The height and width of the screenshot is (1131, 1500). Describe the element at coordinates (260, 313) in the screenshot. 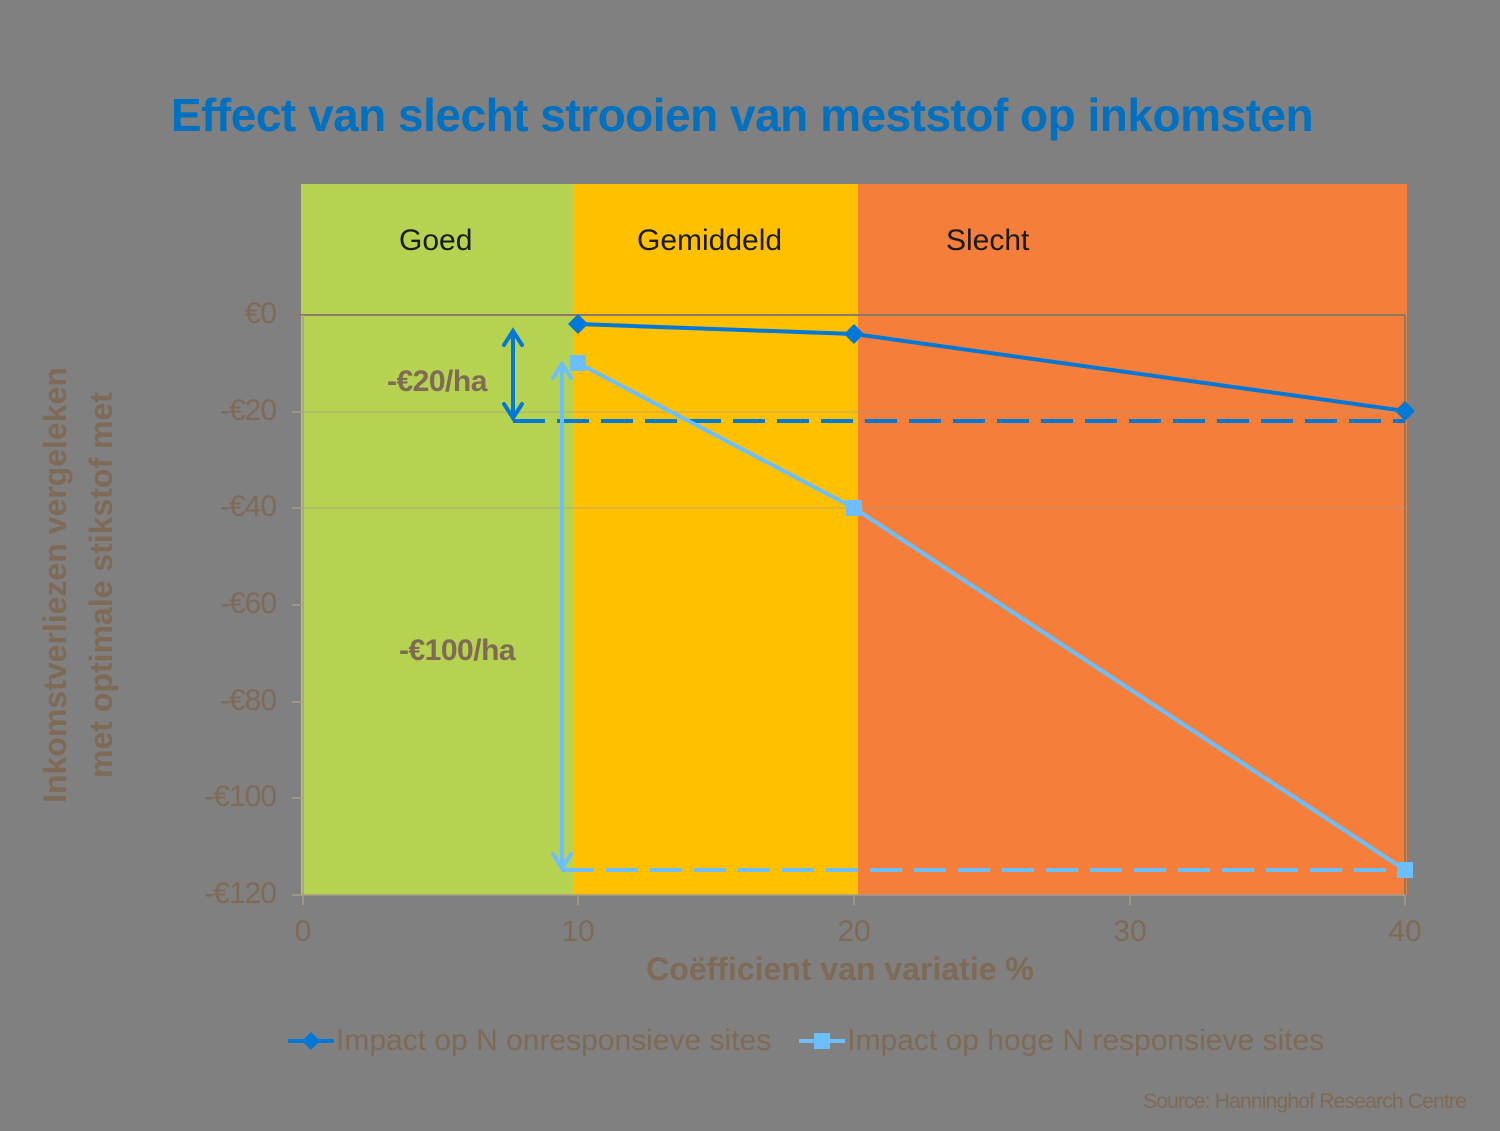

I see `y-tick-label: €0` at that location.